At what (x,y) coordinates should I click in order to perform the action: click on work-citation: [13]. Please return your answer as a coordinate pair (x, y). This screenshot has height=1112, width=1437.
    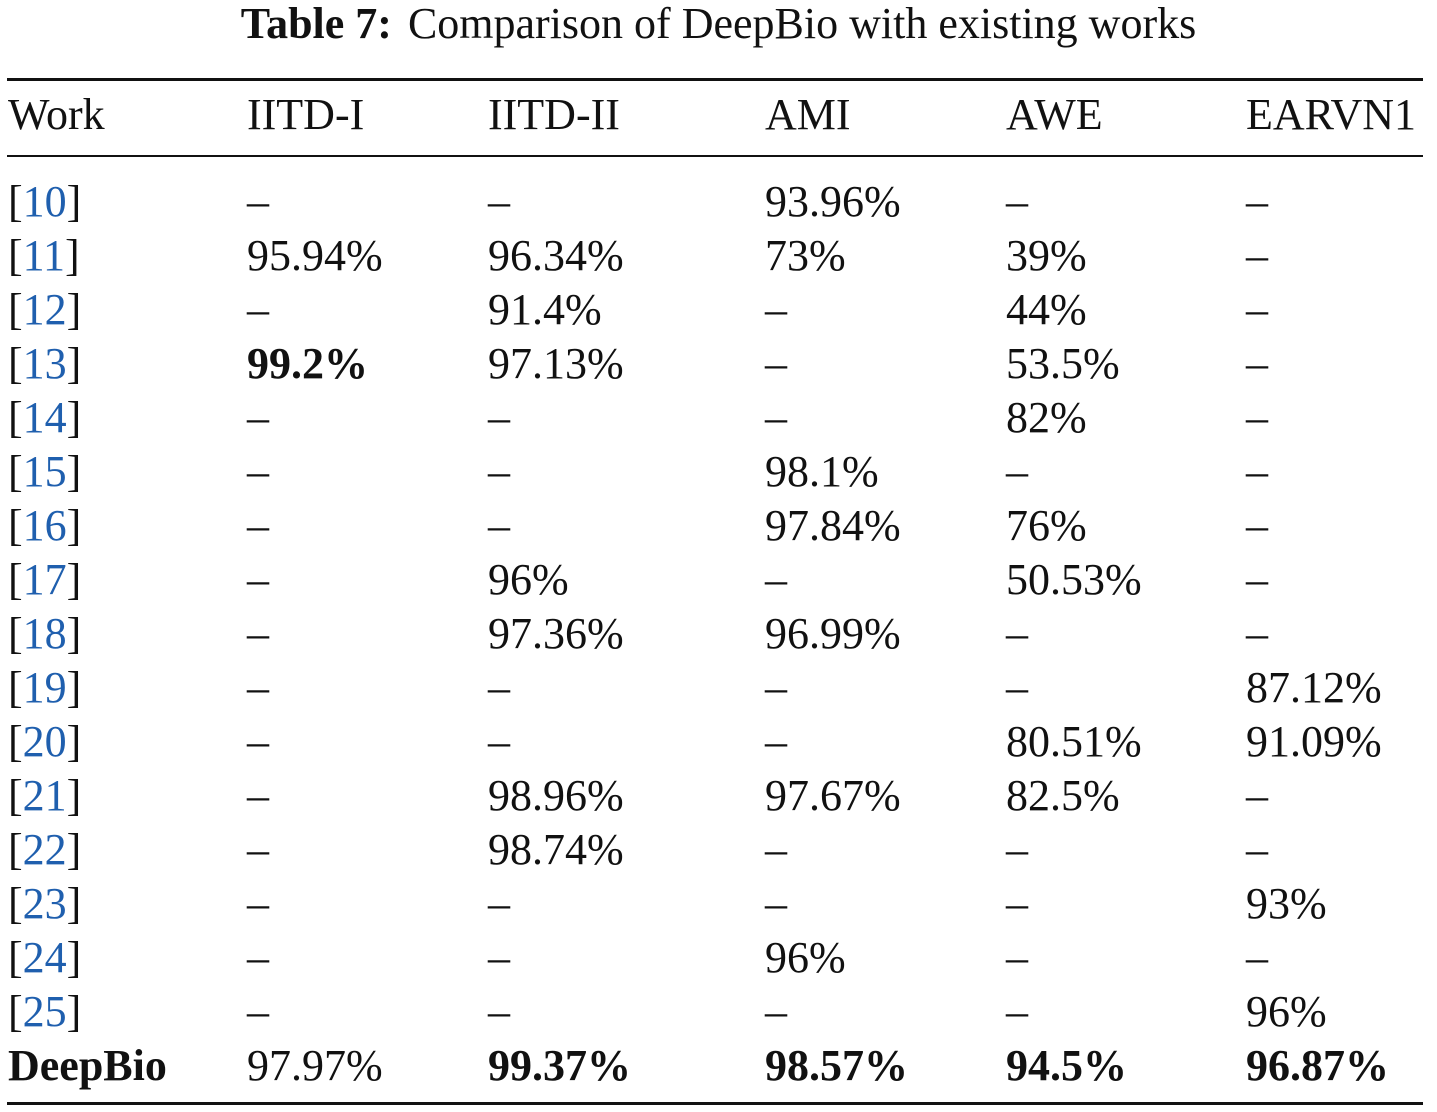
    Looking at the image, I should click on (44, 364).